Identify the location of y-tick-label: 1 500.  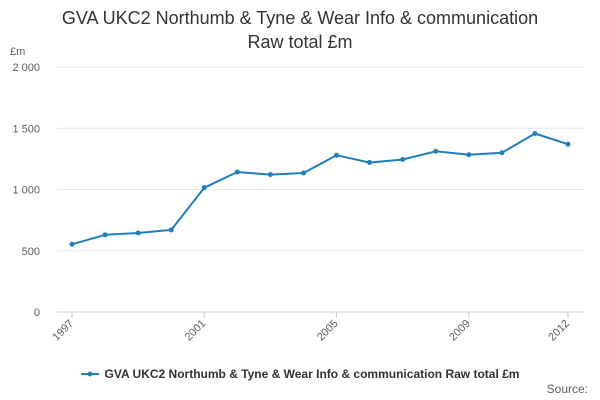
(26, 129).